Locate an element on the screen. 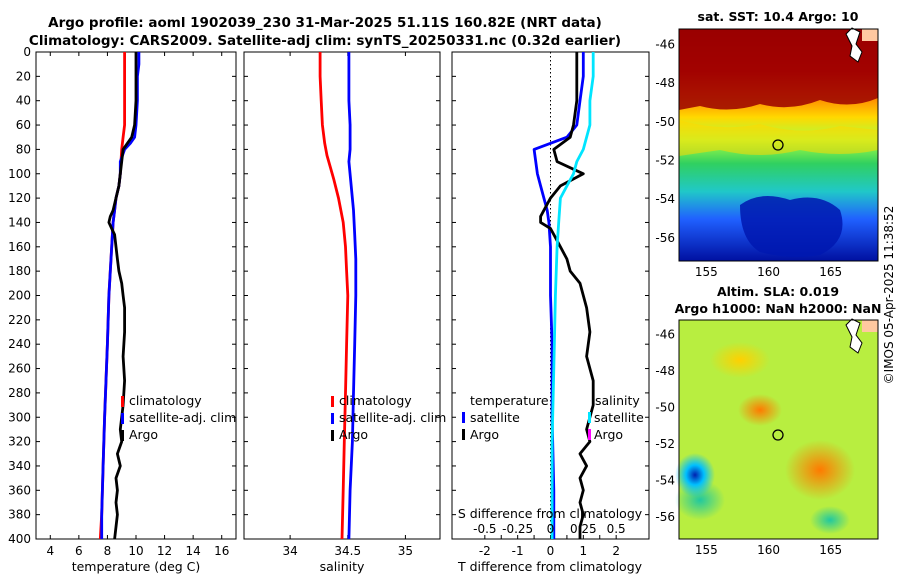  depth-tick-label: 380 is located at coordinates (19, 515).